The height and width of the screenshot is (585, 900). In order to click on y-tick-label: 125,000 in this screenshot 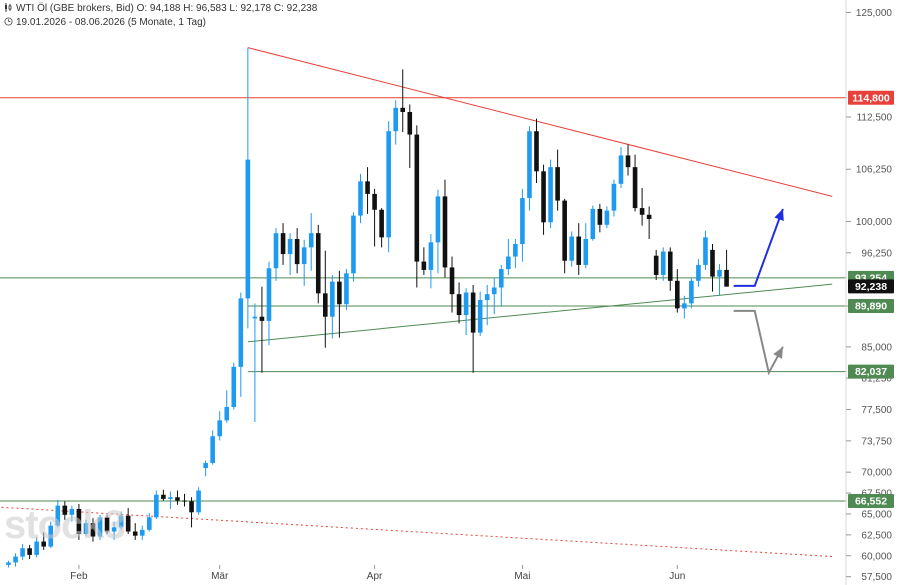, I will do `click(874, 13)`.